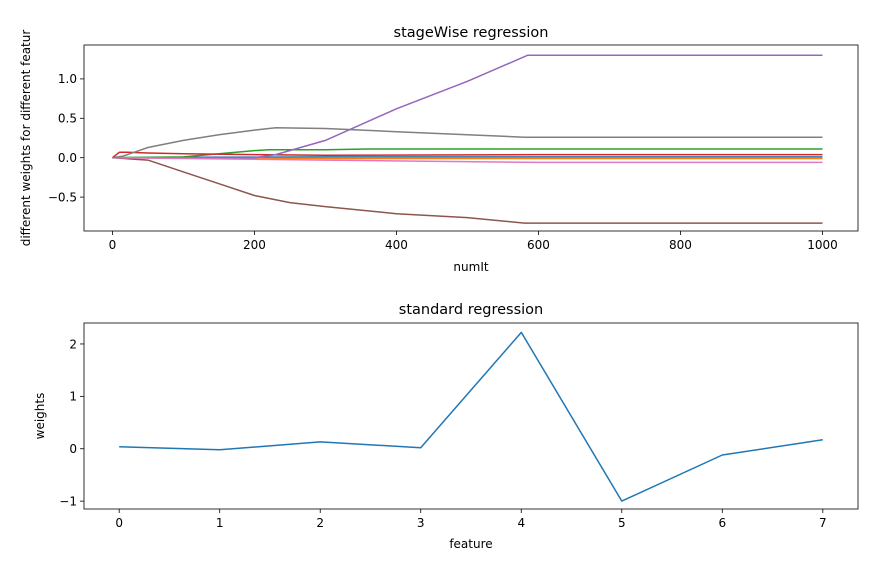  Describe the element at coordinates (113, 245) in the screenshot. I see `chart-1-xtick-label-0: 0` at that location.